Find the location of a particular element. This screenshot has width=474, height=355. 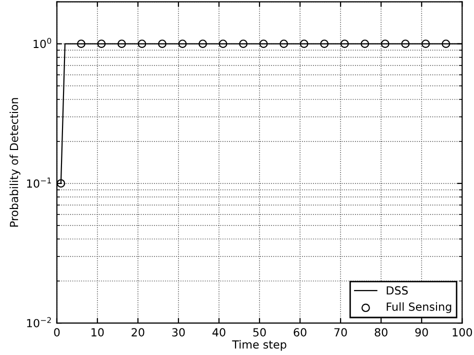

x-tick-label: 20 is located at coordinates (138, 332).